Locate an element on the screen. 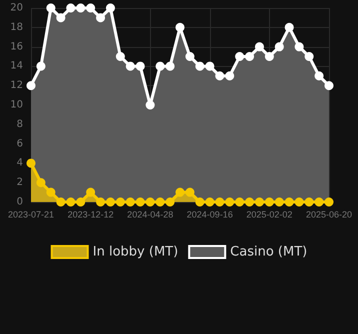 This screenshot has width=358, height=334. x-tick-label: 2023-12-12 is located at coordinates (91, 215).